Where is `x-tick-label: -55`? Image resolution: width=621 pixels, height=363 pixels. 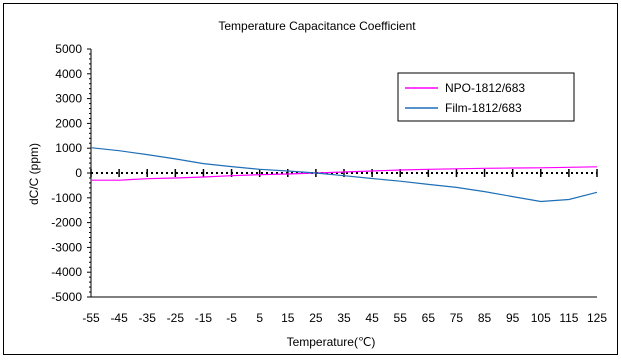 x-tick-label: -55 is located at coordinates (91, 318).